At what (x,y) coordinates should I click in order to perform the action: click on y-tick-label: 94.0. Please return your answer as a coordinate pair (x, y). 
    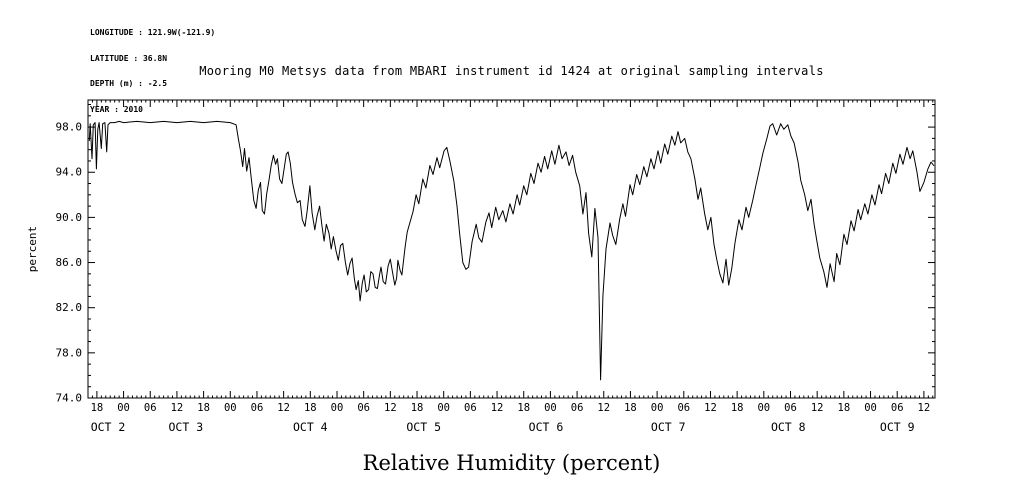
    Looking at the image, I should click on (69, 172).